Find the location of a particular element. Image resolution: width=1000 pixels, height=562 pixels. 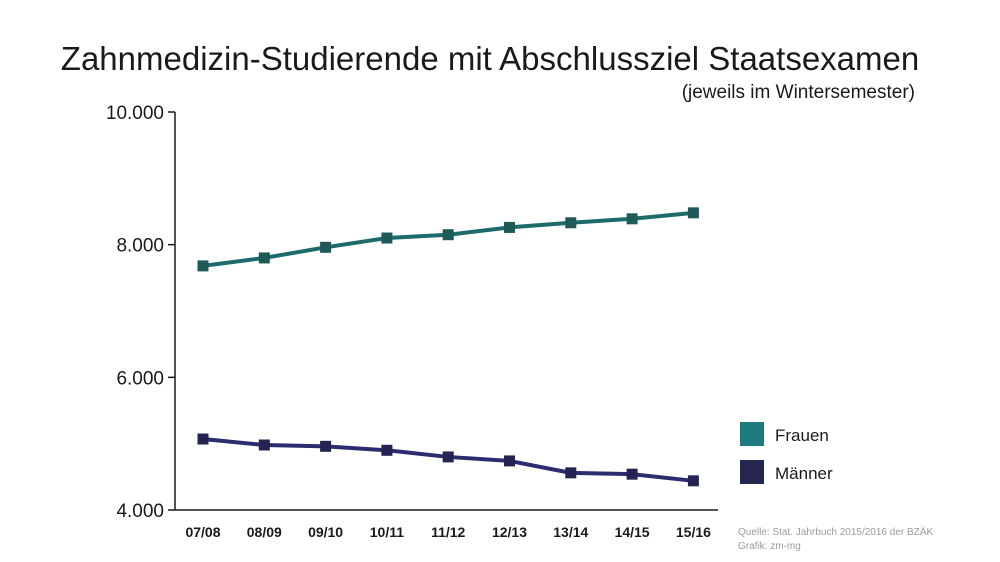

x-tick-label: 10/11 is located at coordinates (387, 532).